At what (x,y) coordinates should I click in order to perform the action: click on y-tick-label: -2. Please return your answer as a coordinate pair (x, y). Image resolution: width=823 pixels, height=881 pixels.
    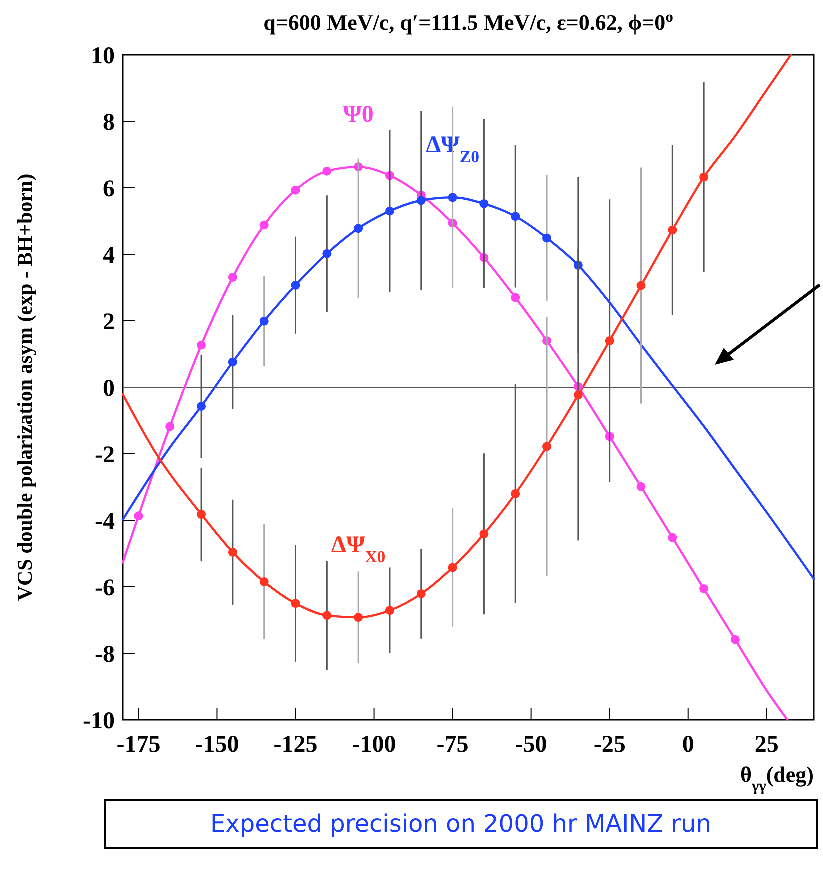
    Looking at the image, I should click on (105, 455).